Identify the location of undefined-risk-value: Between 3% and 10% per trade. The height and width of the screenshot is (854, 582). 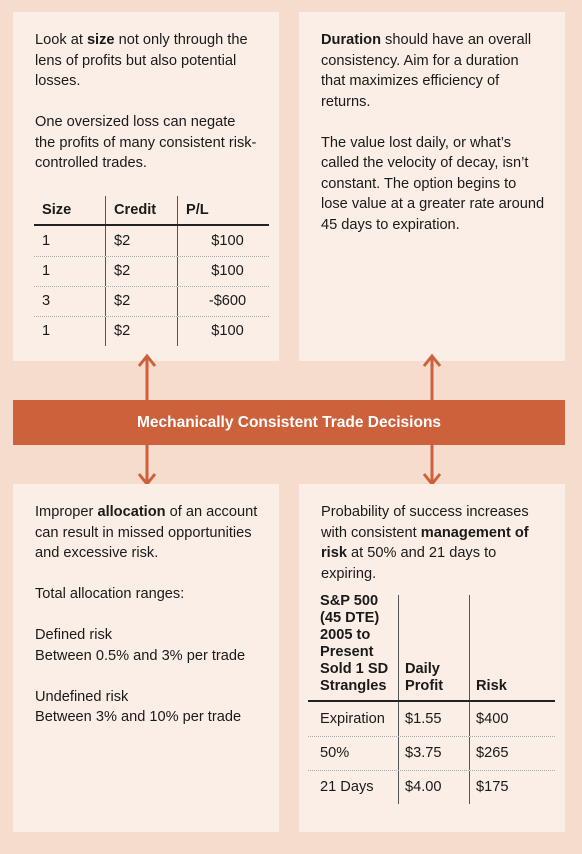
(138, 717).